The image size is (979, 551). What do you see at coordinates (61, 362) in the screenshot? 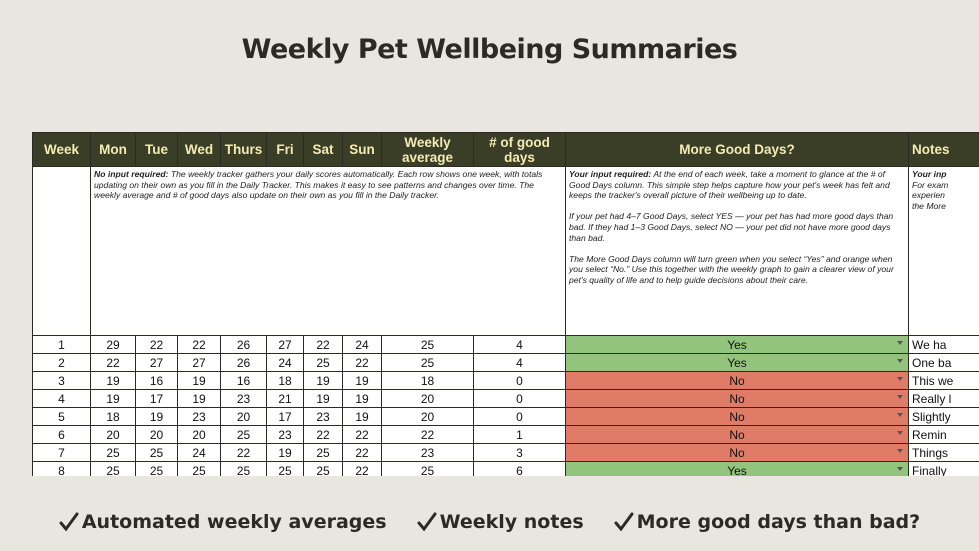
I see `week-number: 2` at bounding box center [61, 362].